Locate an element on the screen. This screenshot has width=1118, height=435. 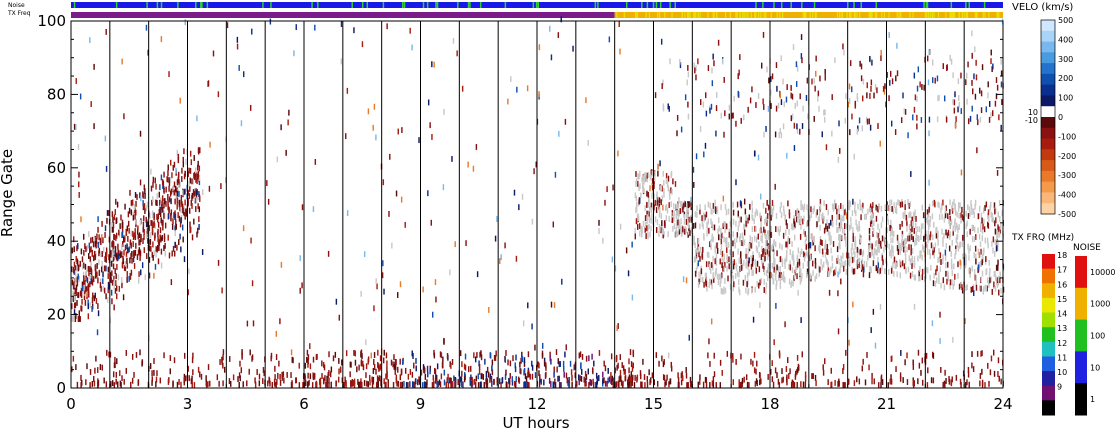
noise-bar-speckle is located at coordinates (404, 5).